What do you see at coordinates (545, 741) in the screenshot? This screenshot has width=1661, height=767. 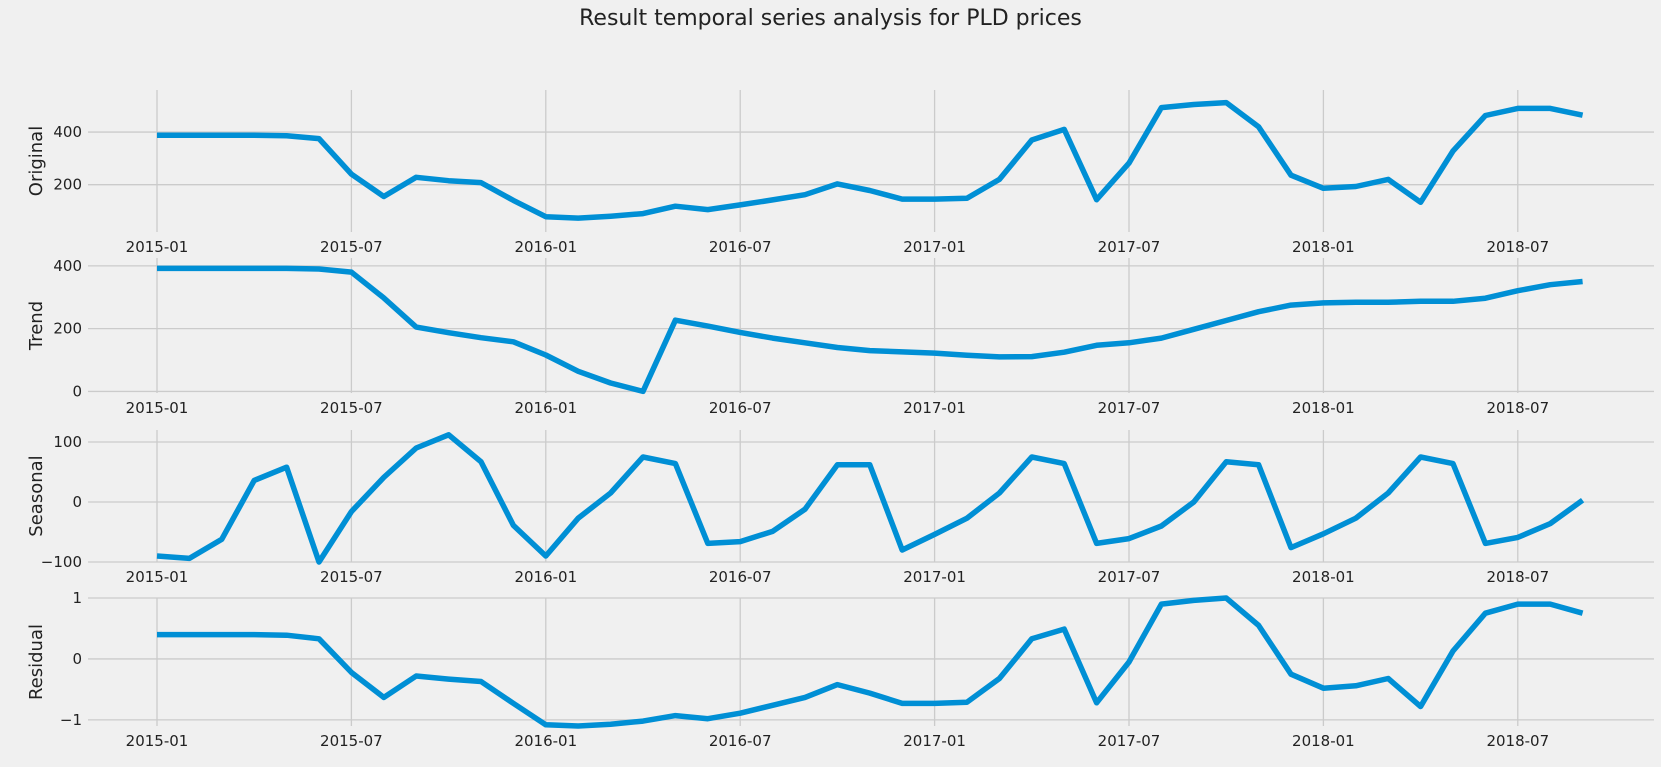 I see `residual-xtick-label: 2016-01` at bounding box center [545, 741].